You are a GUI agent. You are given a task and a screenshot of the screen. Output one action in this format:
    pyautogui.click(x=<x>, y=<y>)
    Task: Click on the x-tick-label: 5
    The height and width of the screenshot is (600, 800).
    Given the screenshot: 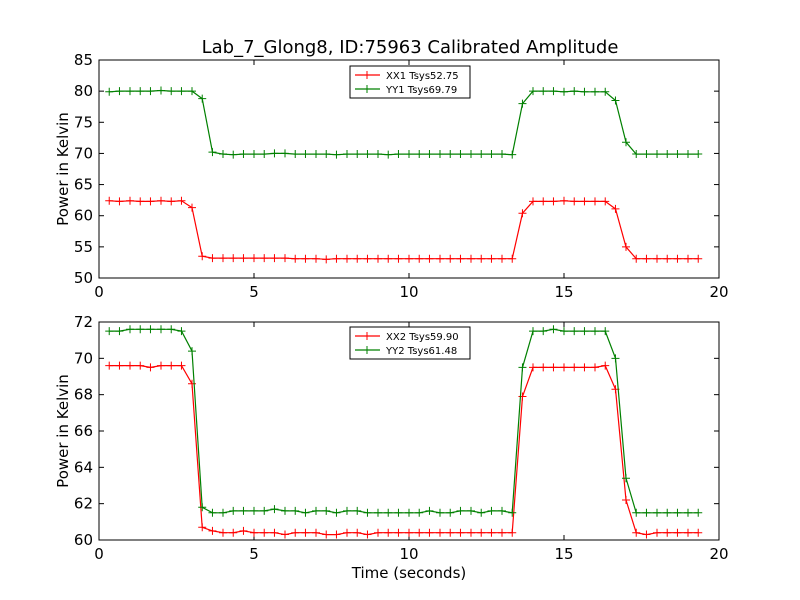 What is the action you would take?
    pyautogui.click(x=254, y=554)
    